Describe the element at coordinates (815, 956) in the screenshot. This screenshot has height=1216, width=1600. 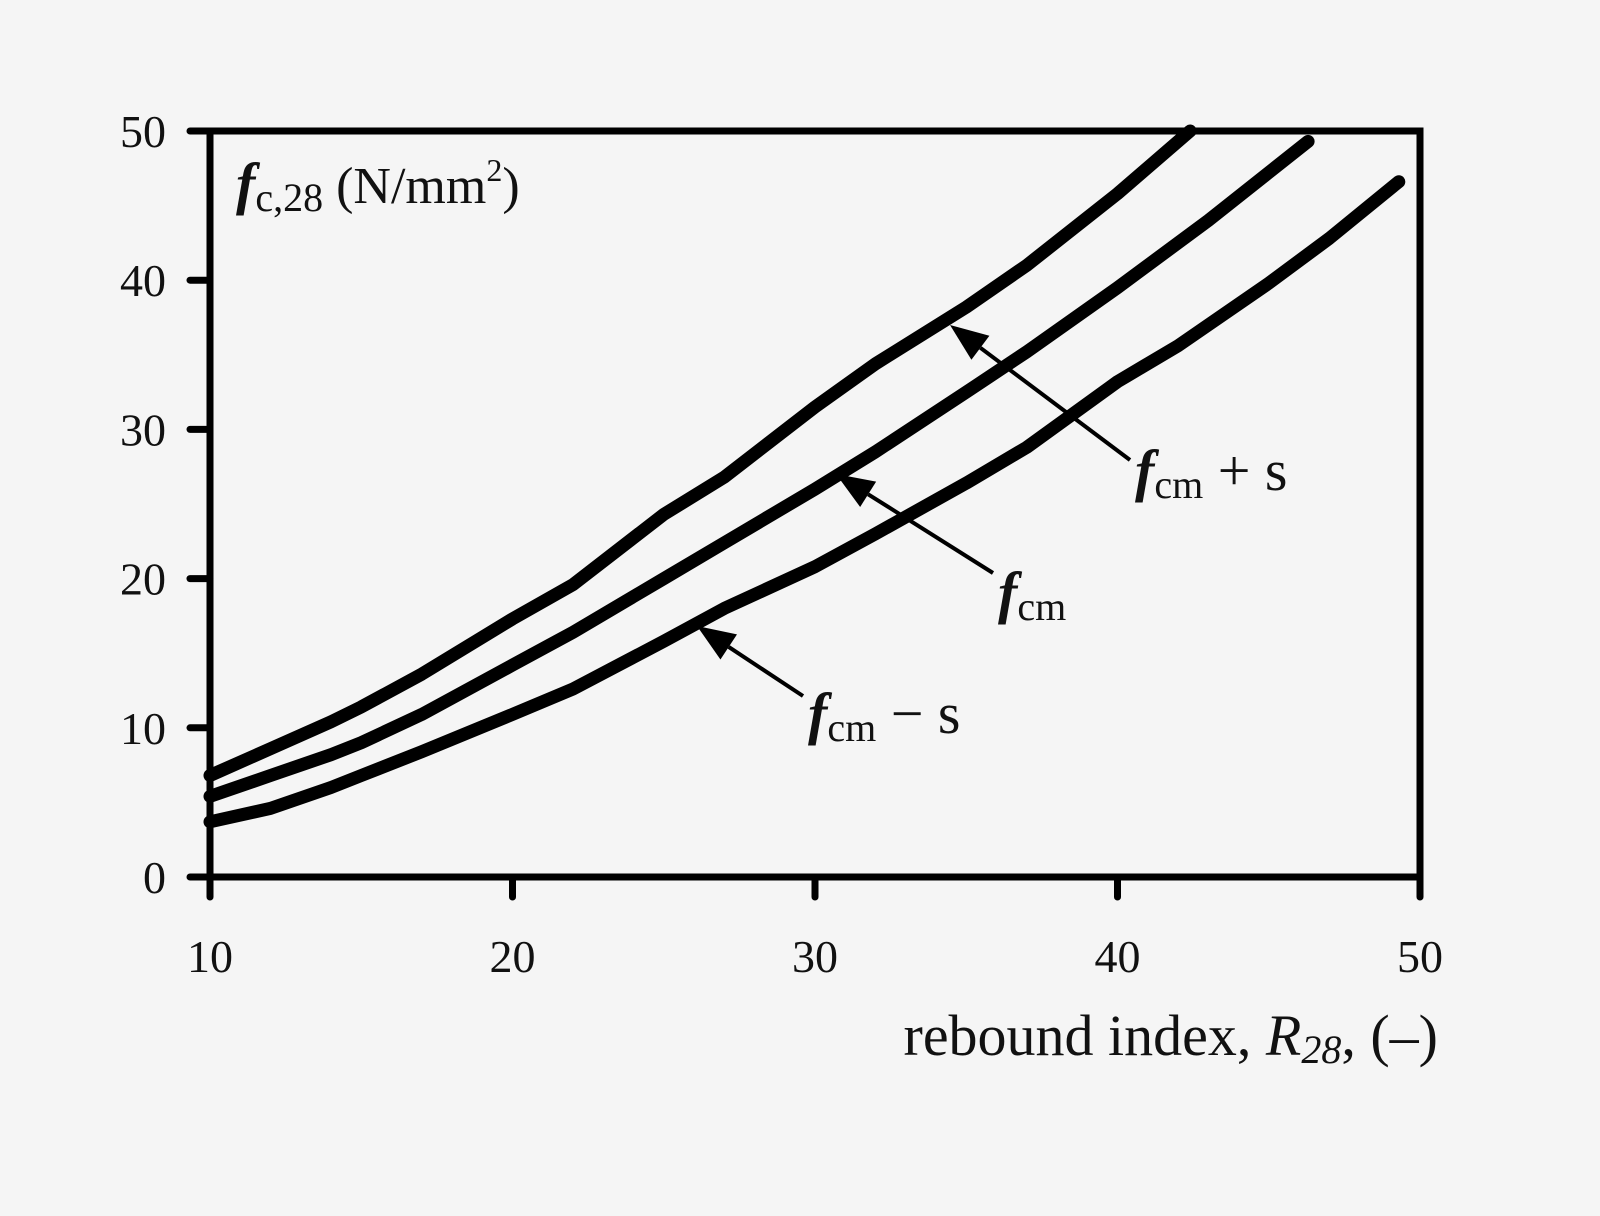
I see `x-tick-label: 30` at that location.